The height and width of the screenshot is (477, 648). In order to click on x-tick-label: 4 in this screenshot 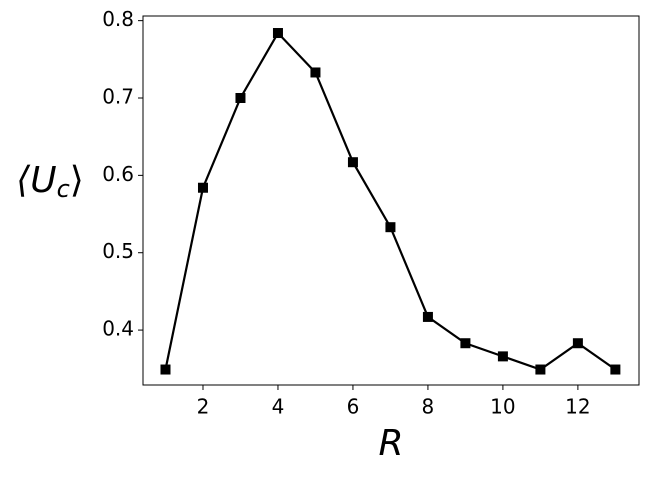, I will do `click(278, 407)`.